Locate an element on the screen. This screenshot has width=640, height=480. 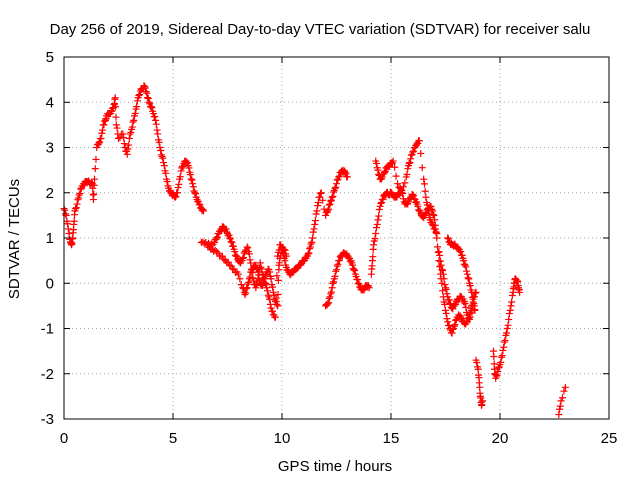
y-tick-label: -1 is located at coordinates (47, 329).